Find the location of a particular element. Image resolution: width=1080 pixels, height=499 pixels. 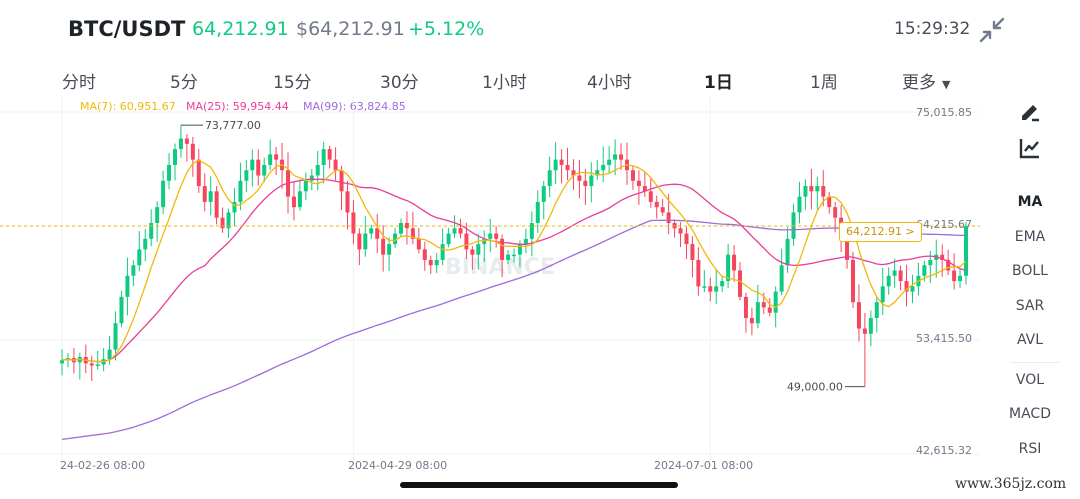

indicator-boll: BOLL is located at coordinates (1030, 271).